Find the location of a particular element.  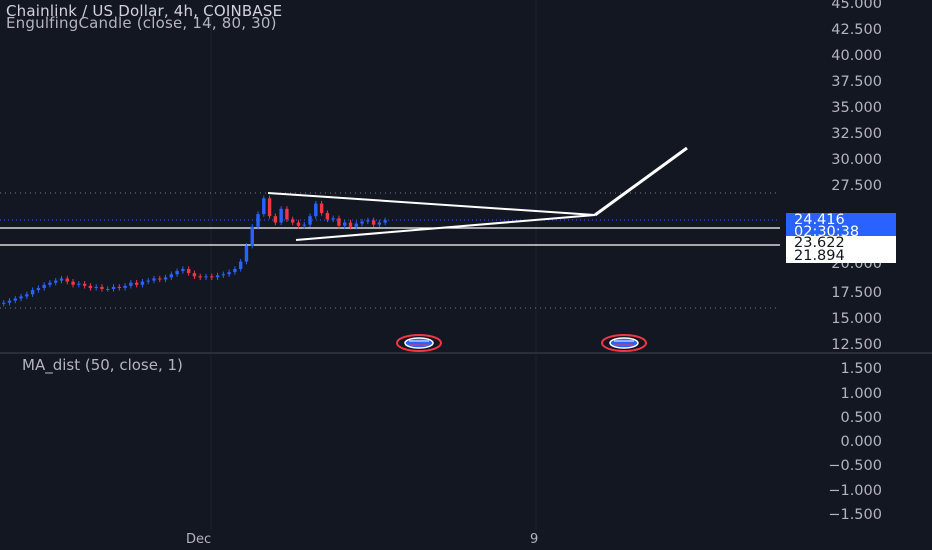

price-axis-label: 30.000 is located at coordinates (856, 160).